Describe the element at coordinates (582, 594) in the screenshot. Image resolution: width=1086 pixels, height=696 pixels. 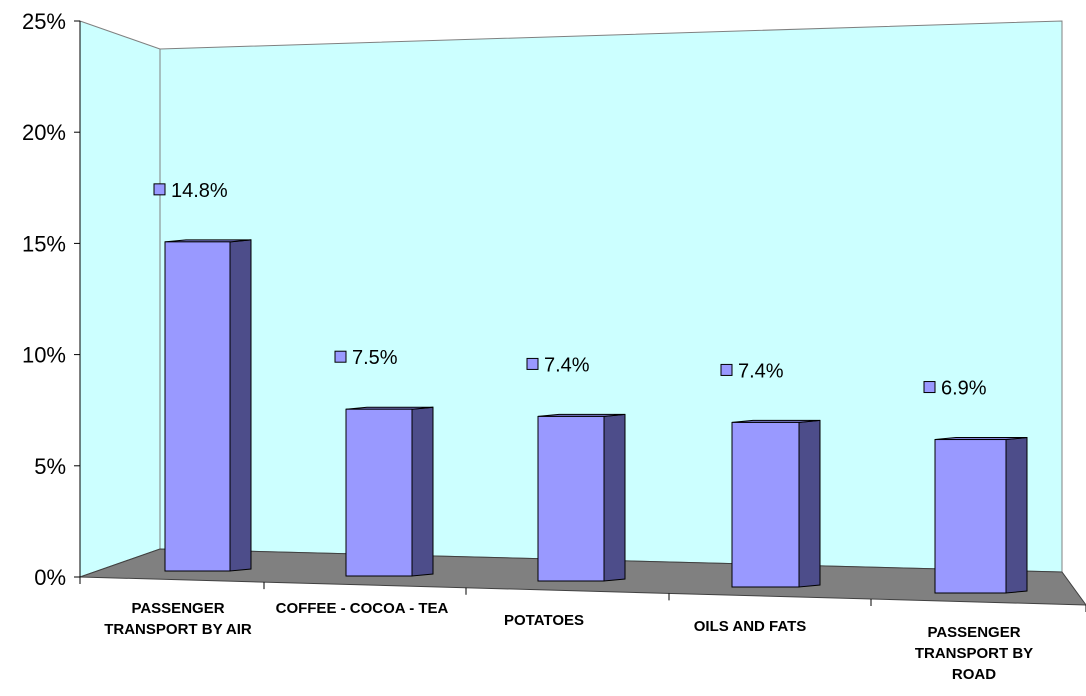
I see `x-axis-ticks` at that location.